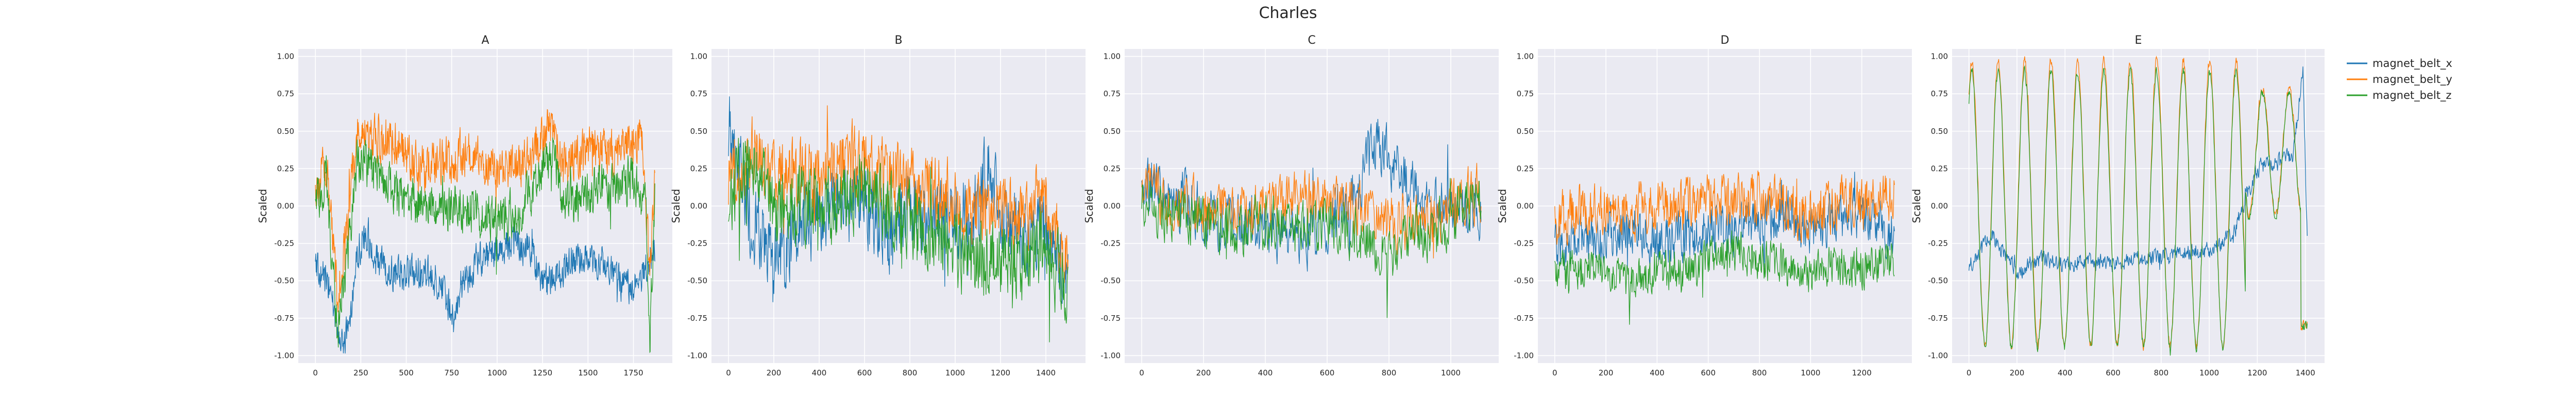  Describe the element at coordinates (2411, 95) in the screenshot. I see `legend-label-magnet-belt-z: magnet_belt_z` at that location.